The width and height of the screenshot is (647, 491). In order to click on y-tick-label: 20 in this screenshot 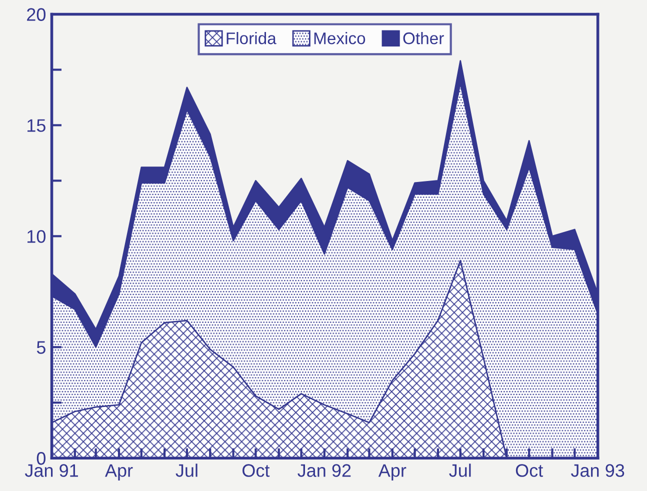, I will do `click(36, 14)`.